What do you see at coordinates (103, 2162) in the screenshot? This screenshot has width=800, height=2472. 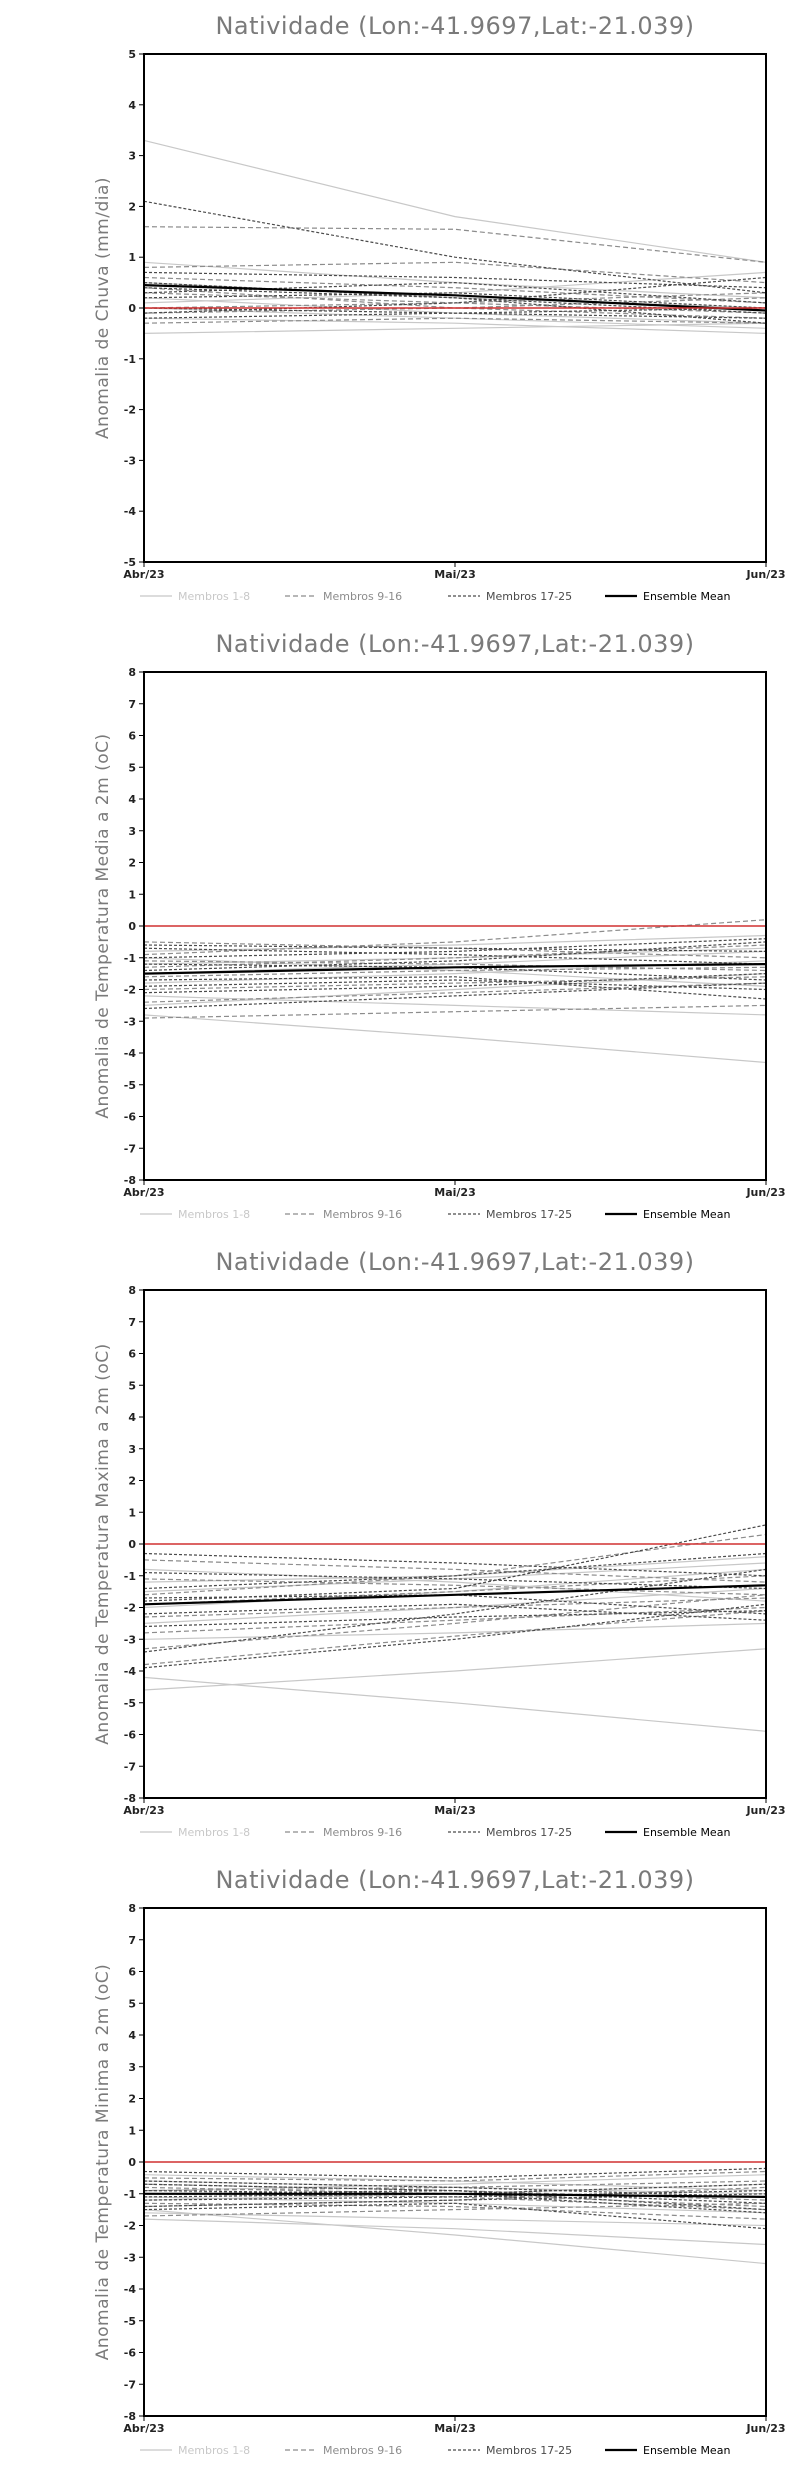 I see `y-axis-label: Anomalia de Temperatura Minima a 2m (oC)` at bounding box center [103, 2162].